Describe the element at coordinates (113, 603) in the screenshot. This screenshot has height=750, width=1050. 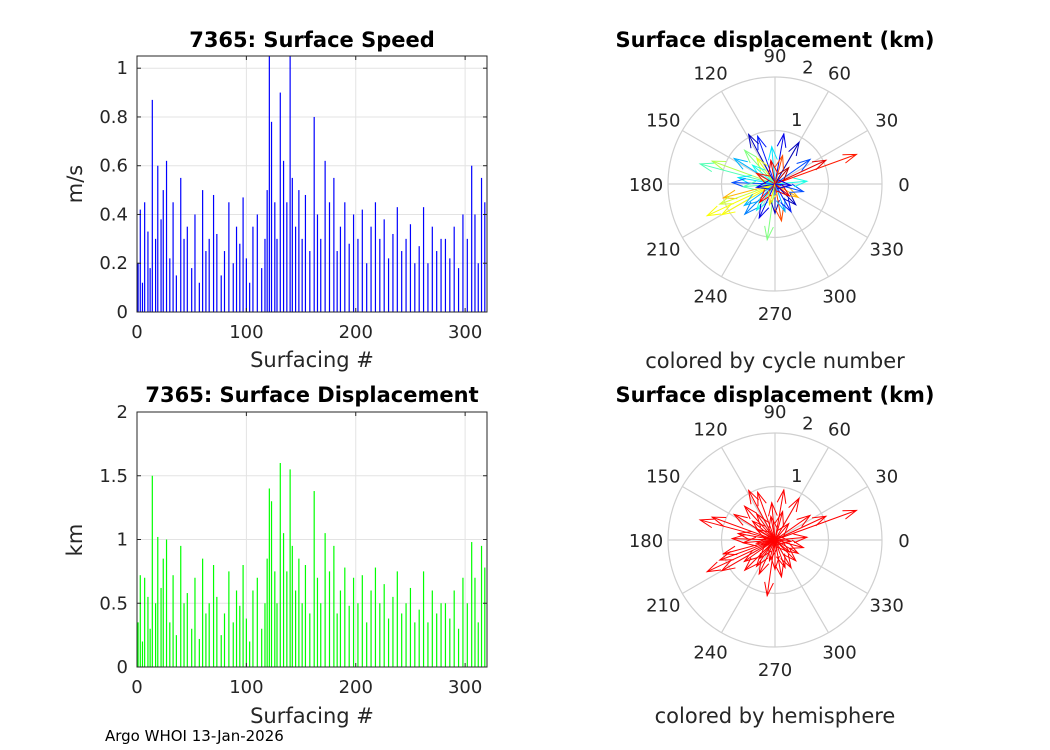
I see `displacement-y-tick-label: 0.5` at that location.